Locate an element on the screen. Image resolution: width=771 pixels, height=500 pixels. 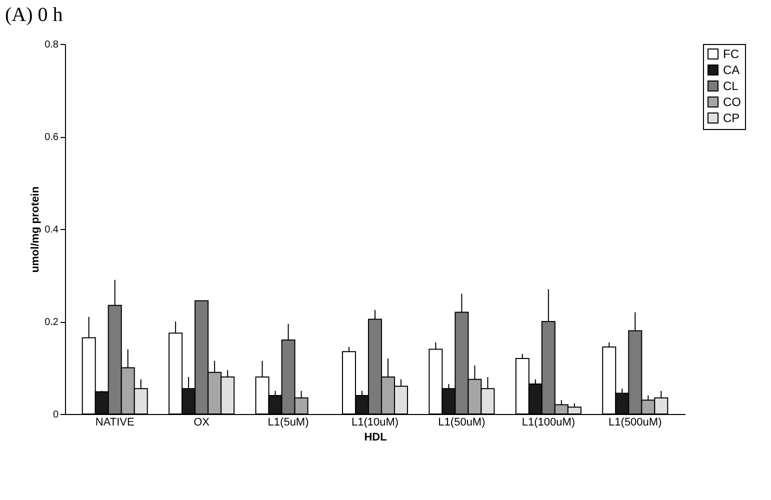
legend-label: FC is located at coordinates (731, 54).